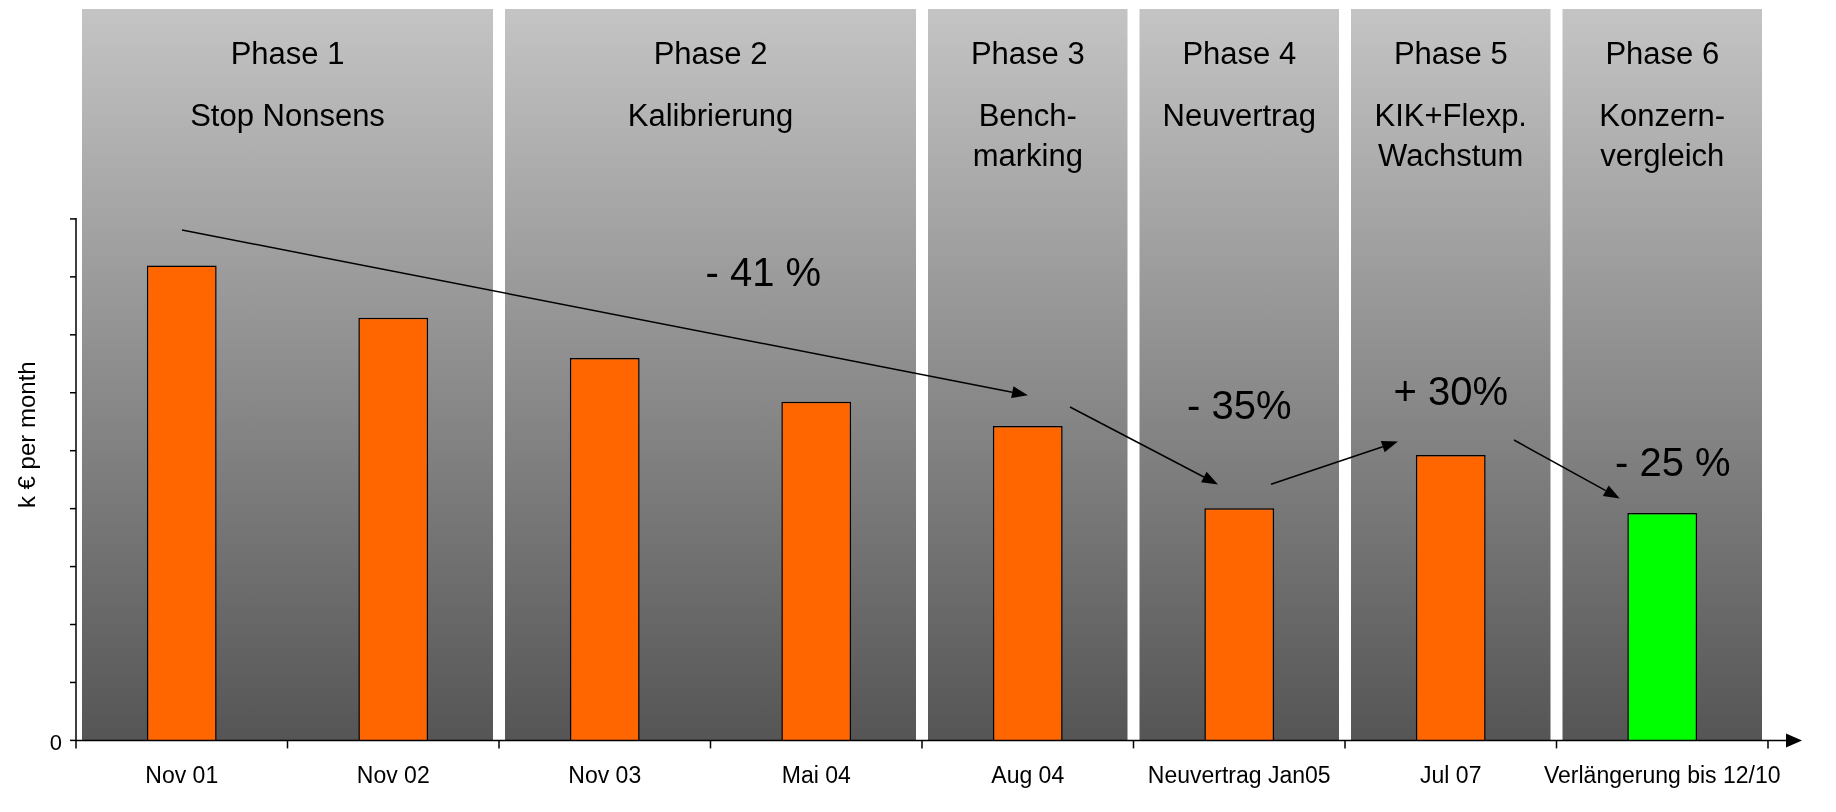 This screenshot has height=812, width=1836. What do you see at coordinates (26, 435) in the screenshot?
I see `y-axis-title: k € per month` at bounding box center [26, 435].